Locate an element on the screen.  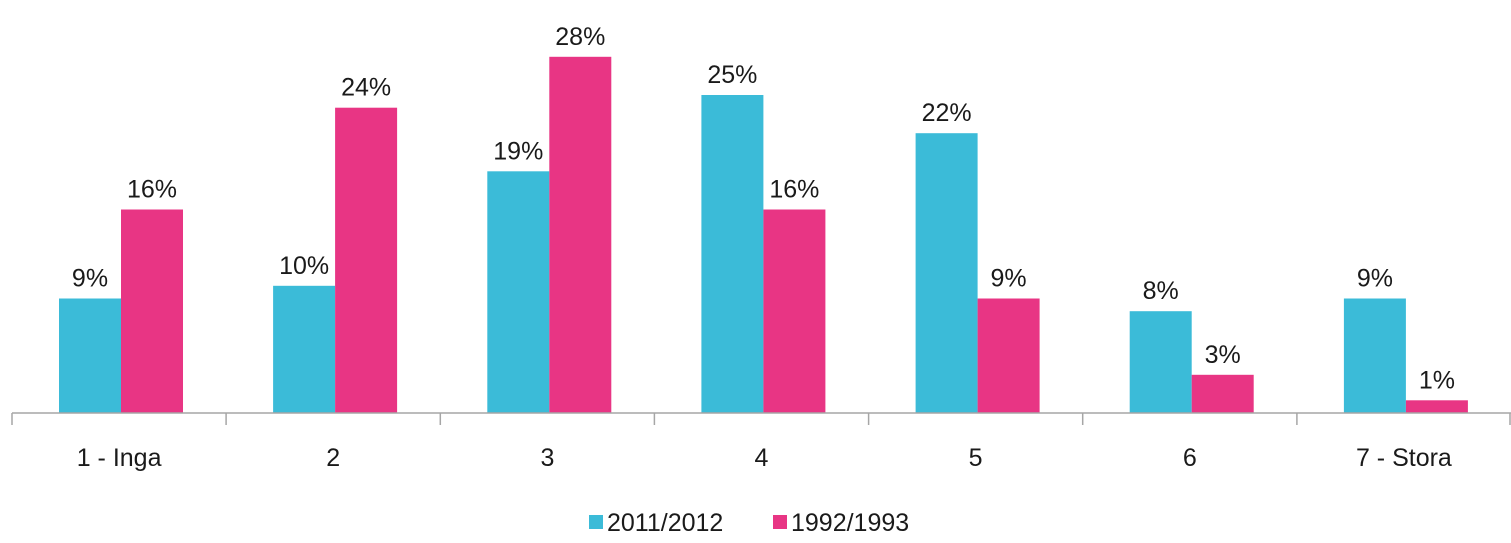
x-tick-label: 1 - Inga is located at coordinates (119, 458).